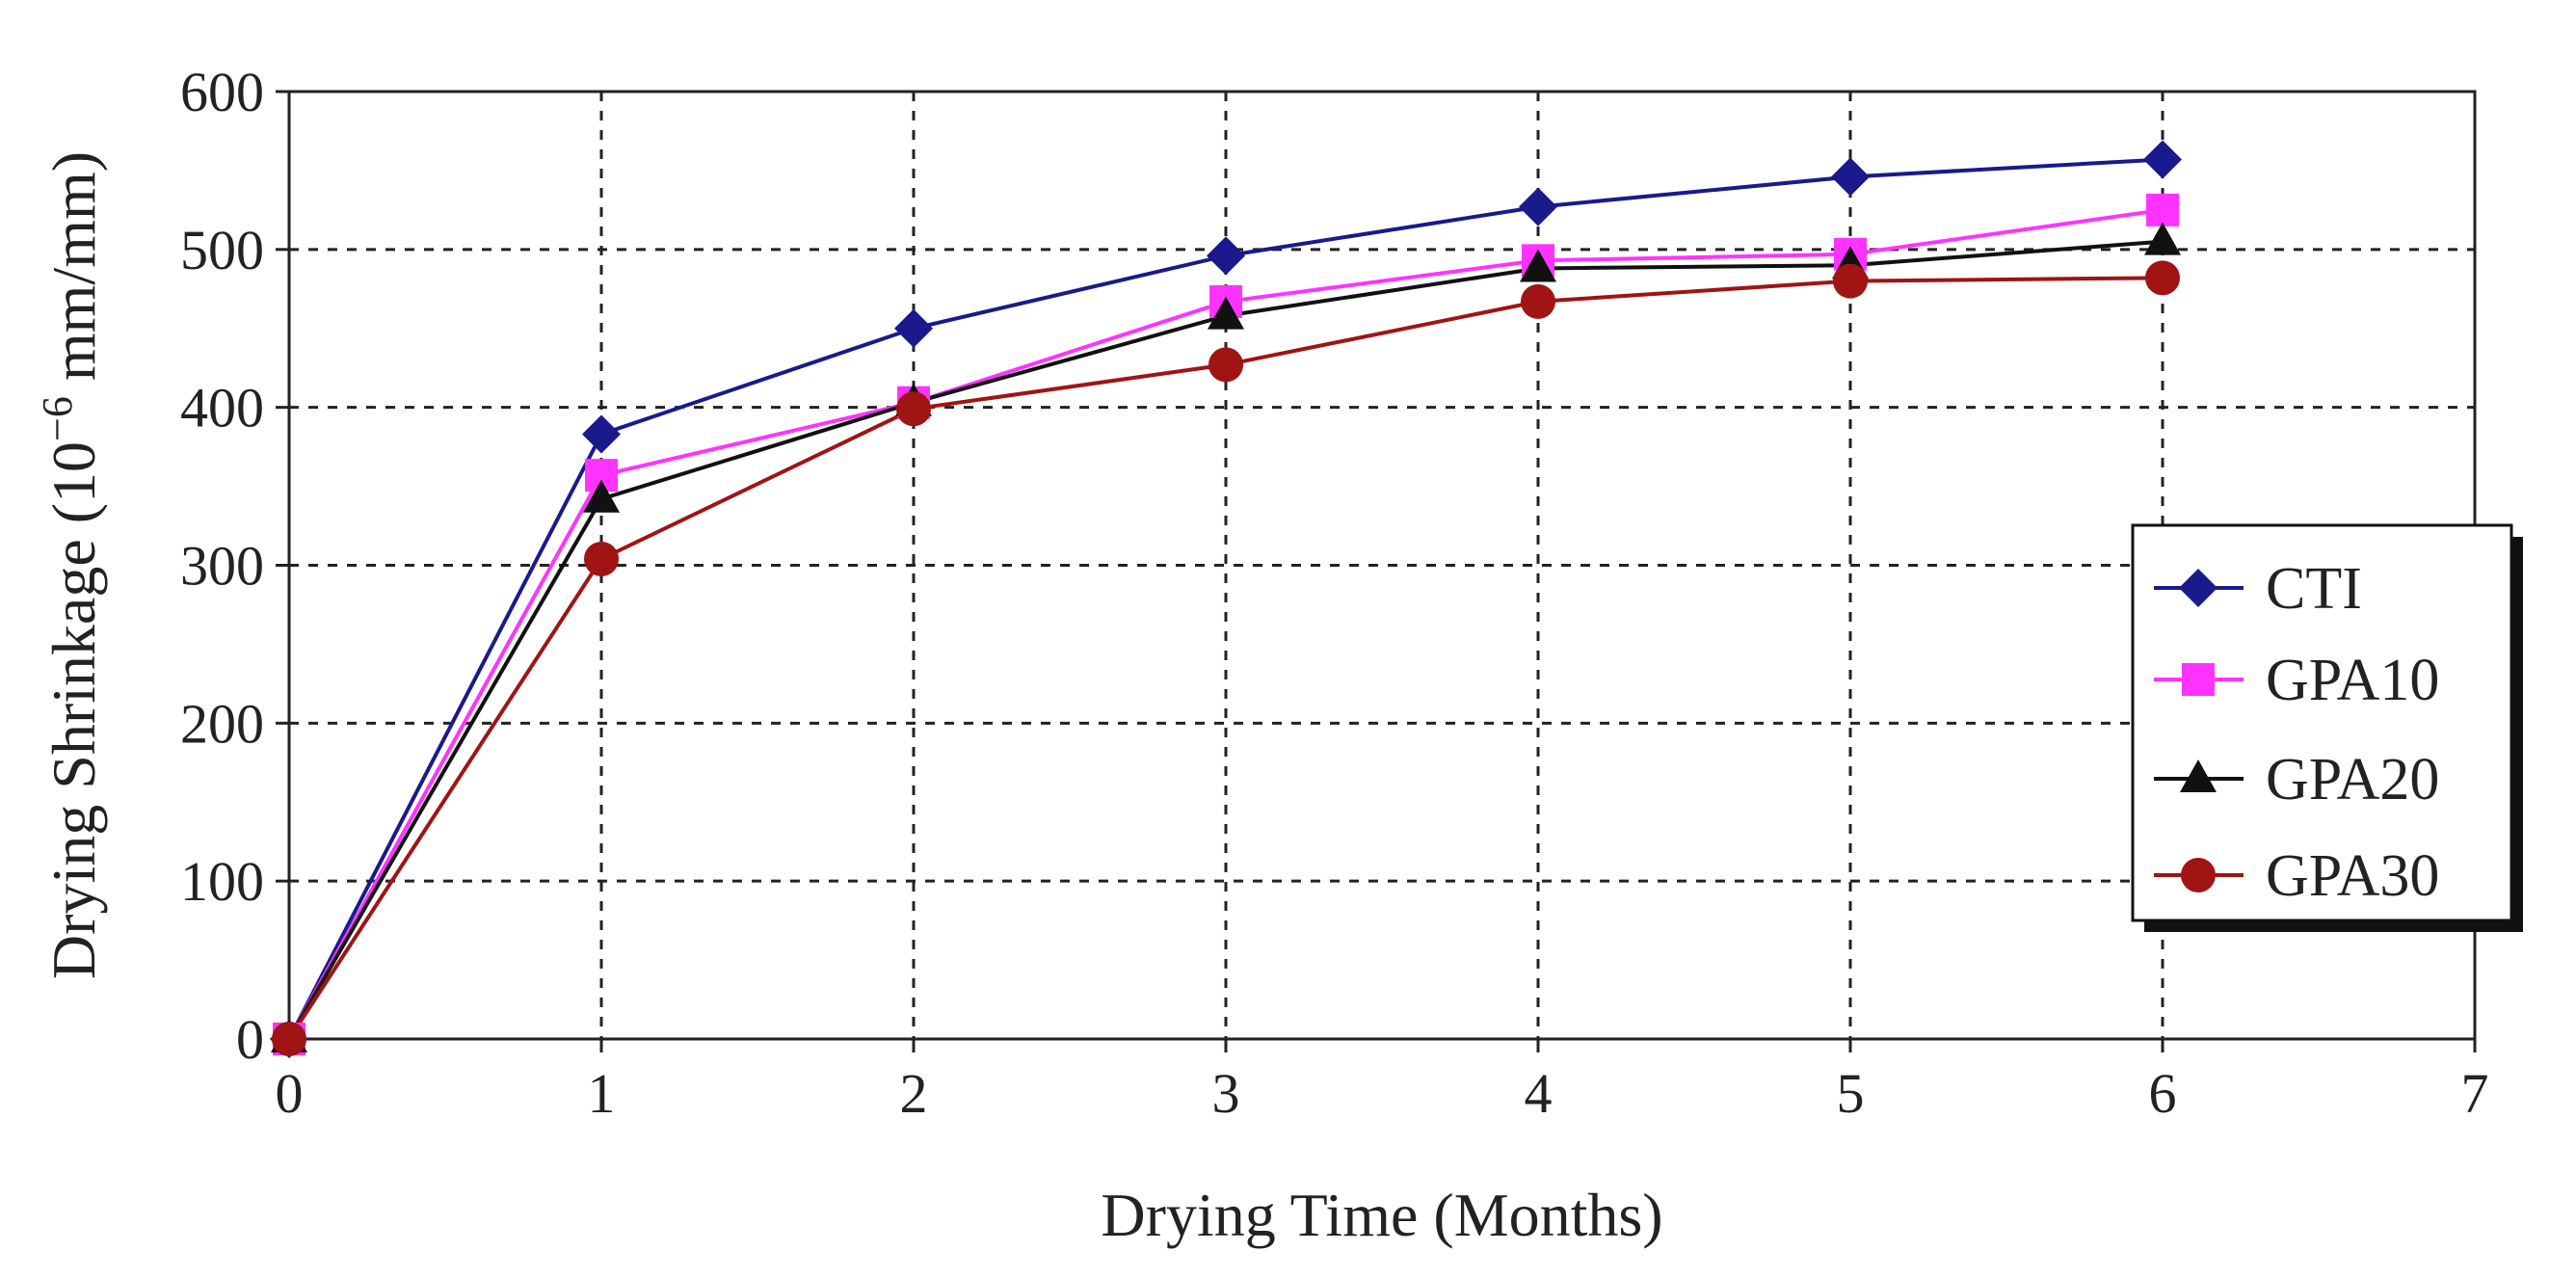 The height and width of the screenshot is (1278, 2576). What do you see at coordinates (222, 250) in the screenshot?
I see `y-tick-label-500: 500` at bounding box center [222, 250].